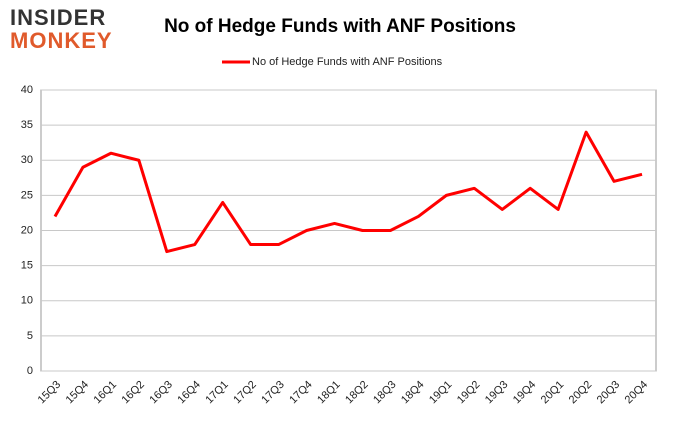 This screenshot has width=678, height=436. I want to click on x-tick-label: 18Q2, so click(357, 393).